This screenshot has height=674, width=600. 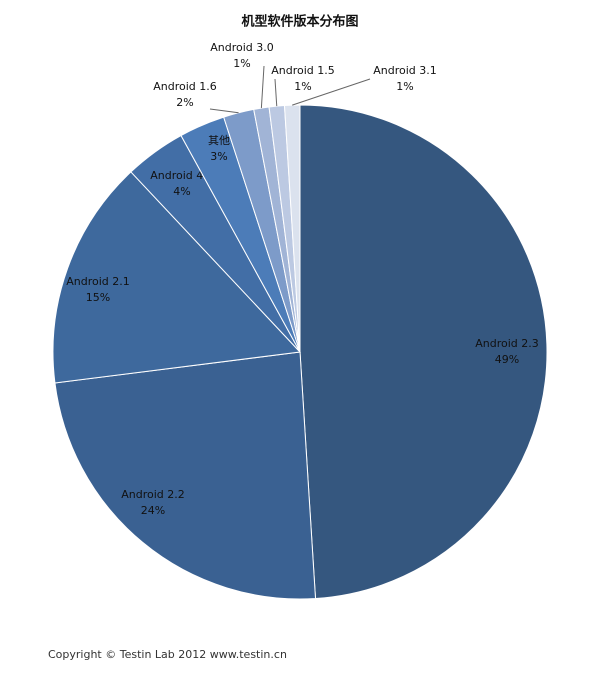 What do you see at coordinates (303, 70) in the screenshot?
I see `slice-label: Android 1.5` at bounding box center [303, 70].